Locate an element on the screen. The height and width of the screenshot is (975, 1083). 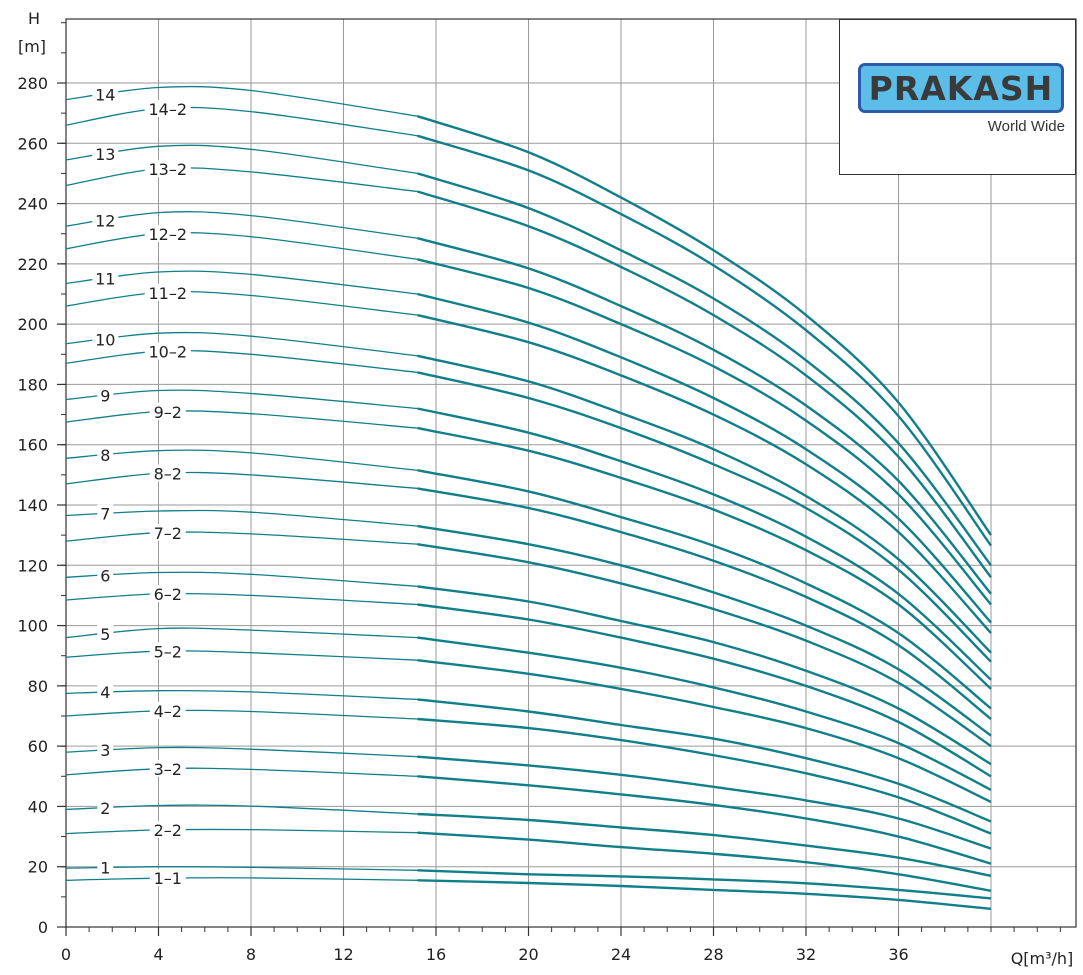
curve-3-operating is located at coordinates (704, 802).